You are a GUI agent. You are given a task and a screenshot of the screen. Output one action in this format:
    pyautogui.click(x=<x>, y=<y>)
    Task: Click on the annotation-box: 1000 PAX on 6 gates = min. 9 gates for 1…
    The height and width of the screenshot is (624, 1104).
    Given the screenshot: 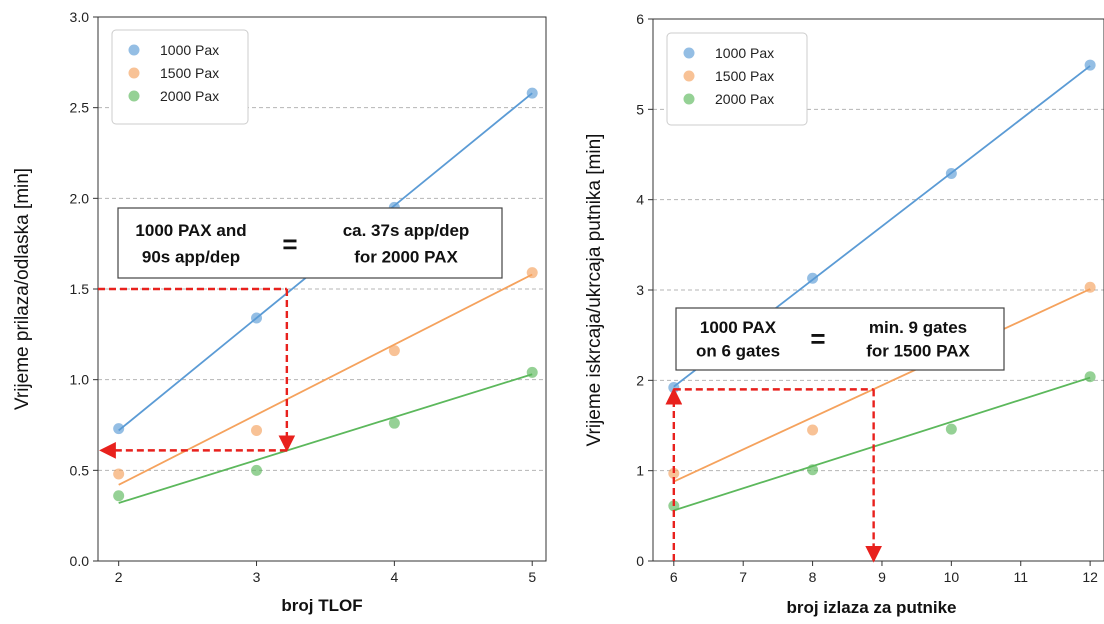 What is the action you would take?
    pyautogui.click(x=840, y=339)
    